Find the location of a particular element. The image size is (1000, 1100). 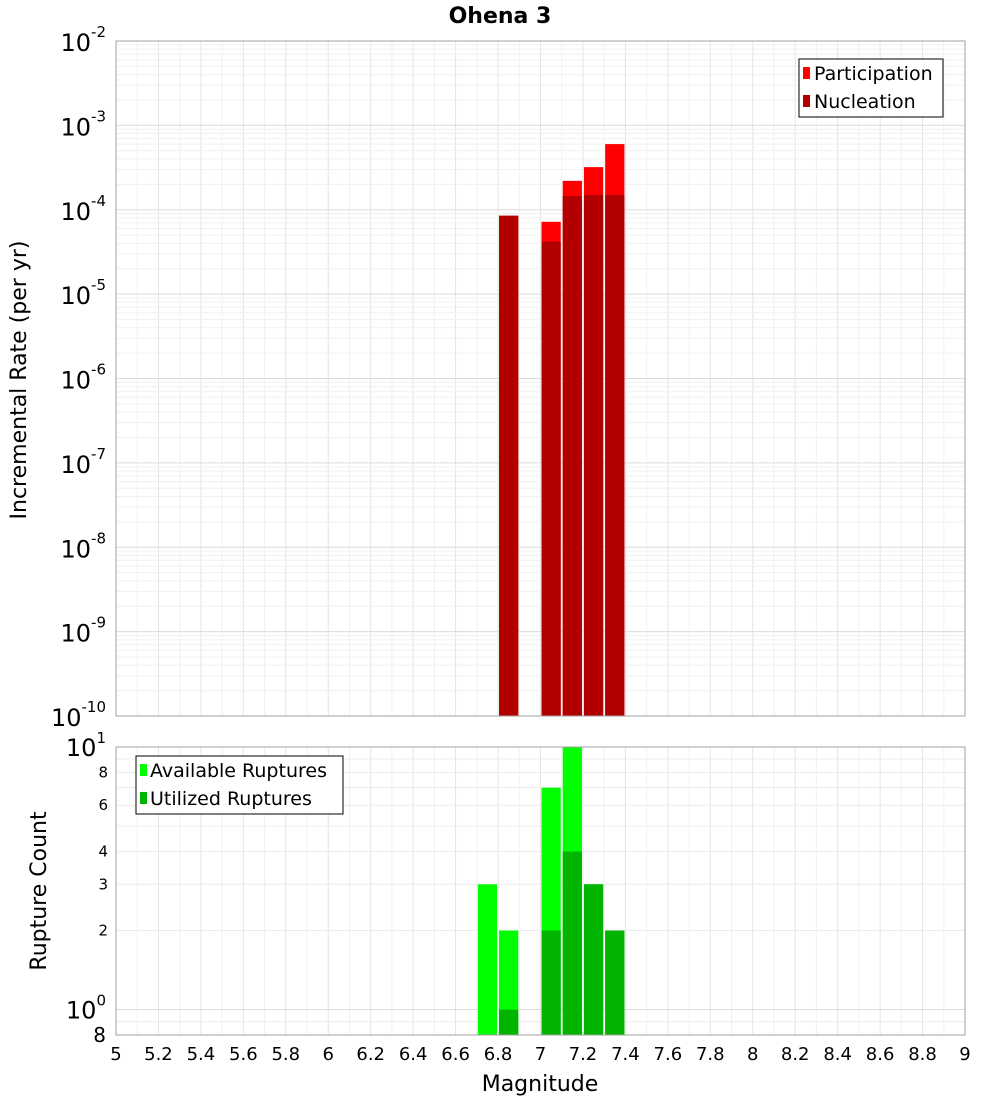

count-legend: Available Ruptures Utilized Ruptures is located at coordinates (239, 785).